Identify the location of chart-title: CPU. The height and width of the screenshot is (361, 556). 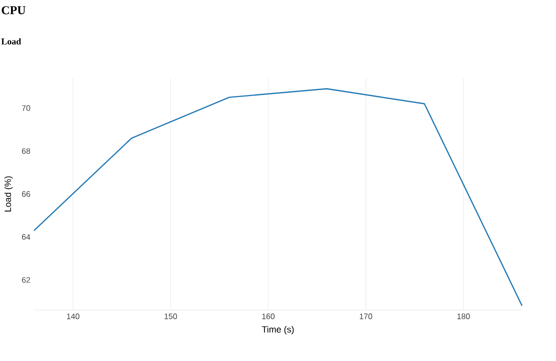
(14, 10).